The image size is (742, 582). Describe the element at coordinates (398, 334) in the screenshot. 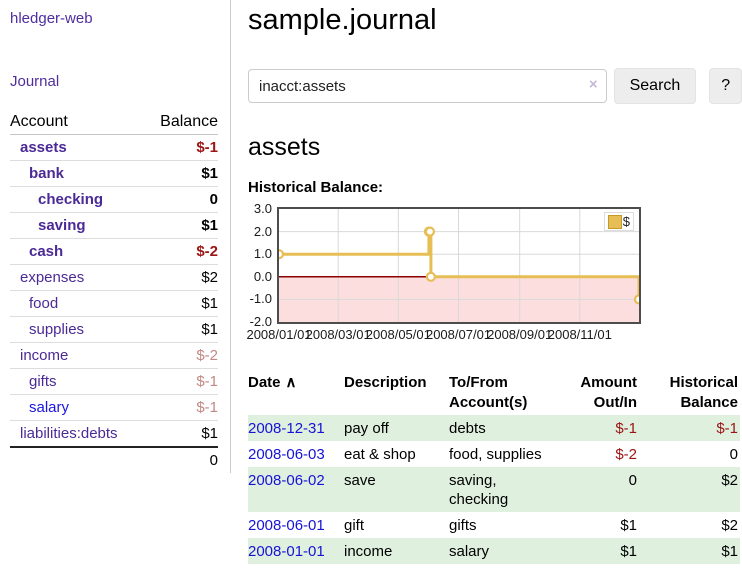

I see `x-axis-tick-label: 2008/05/01` at that location.